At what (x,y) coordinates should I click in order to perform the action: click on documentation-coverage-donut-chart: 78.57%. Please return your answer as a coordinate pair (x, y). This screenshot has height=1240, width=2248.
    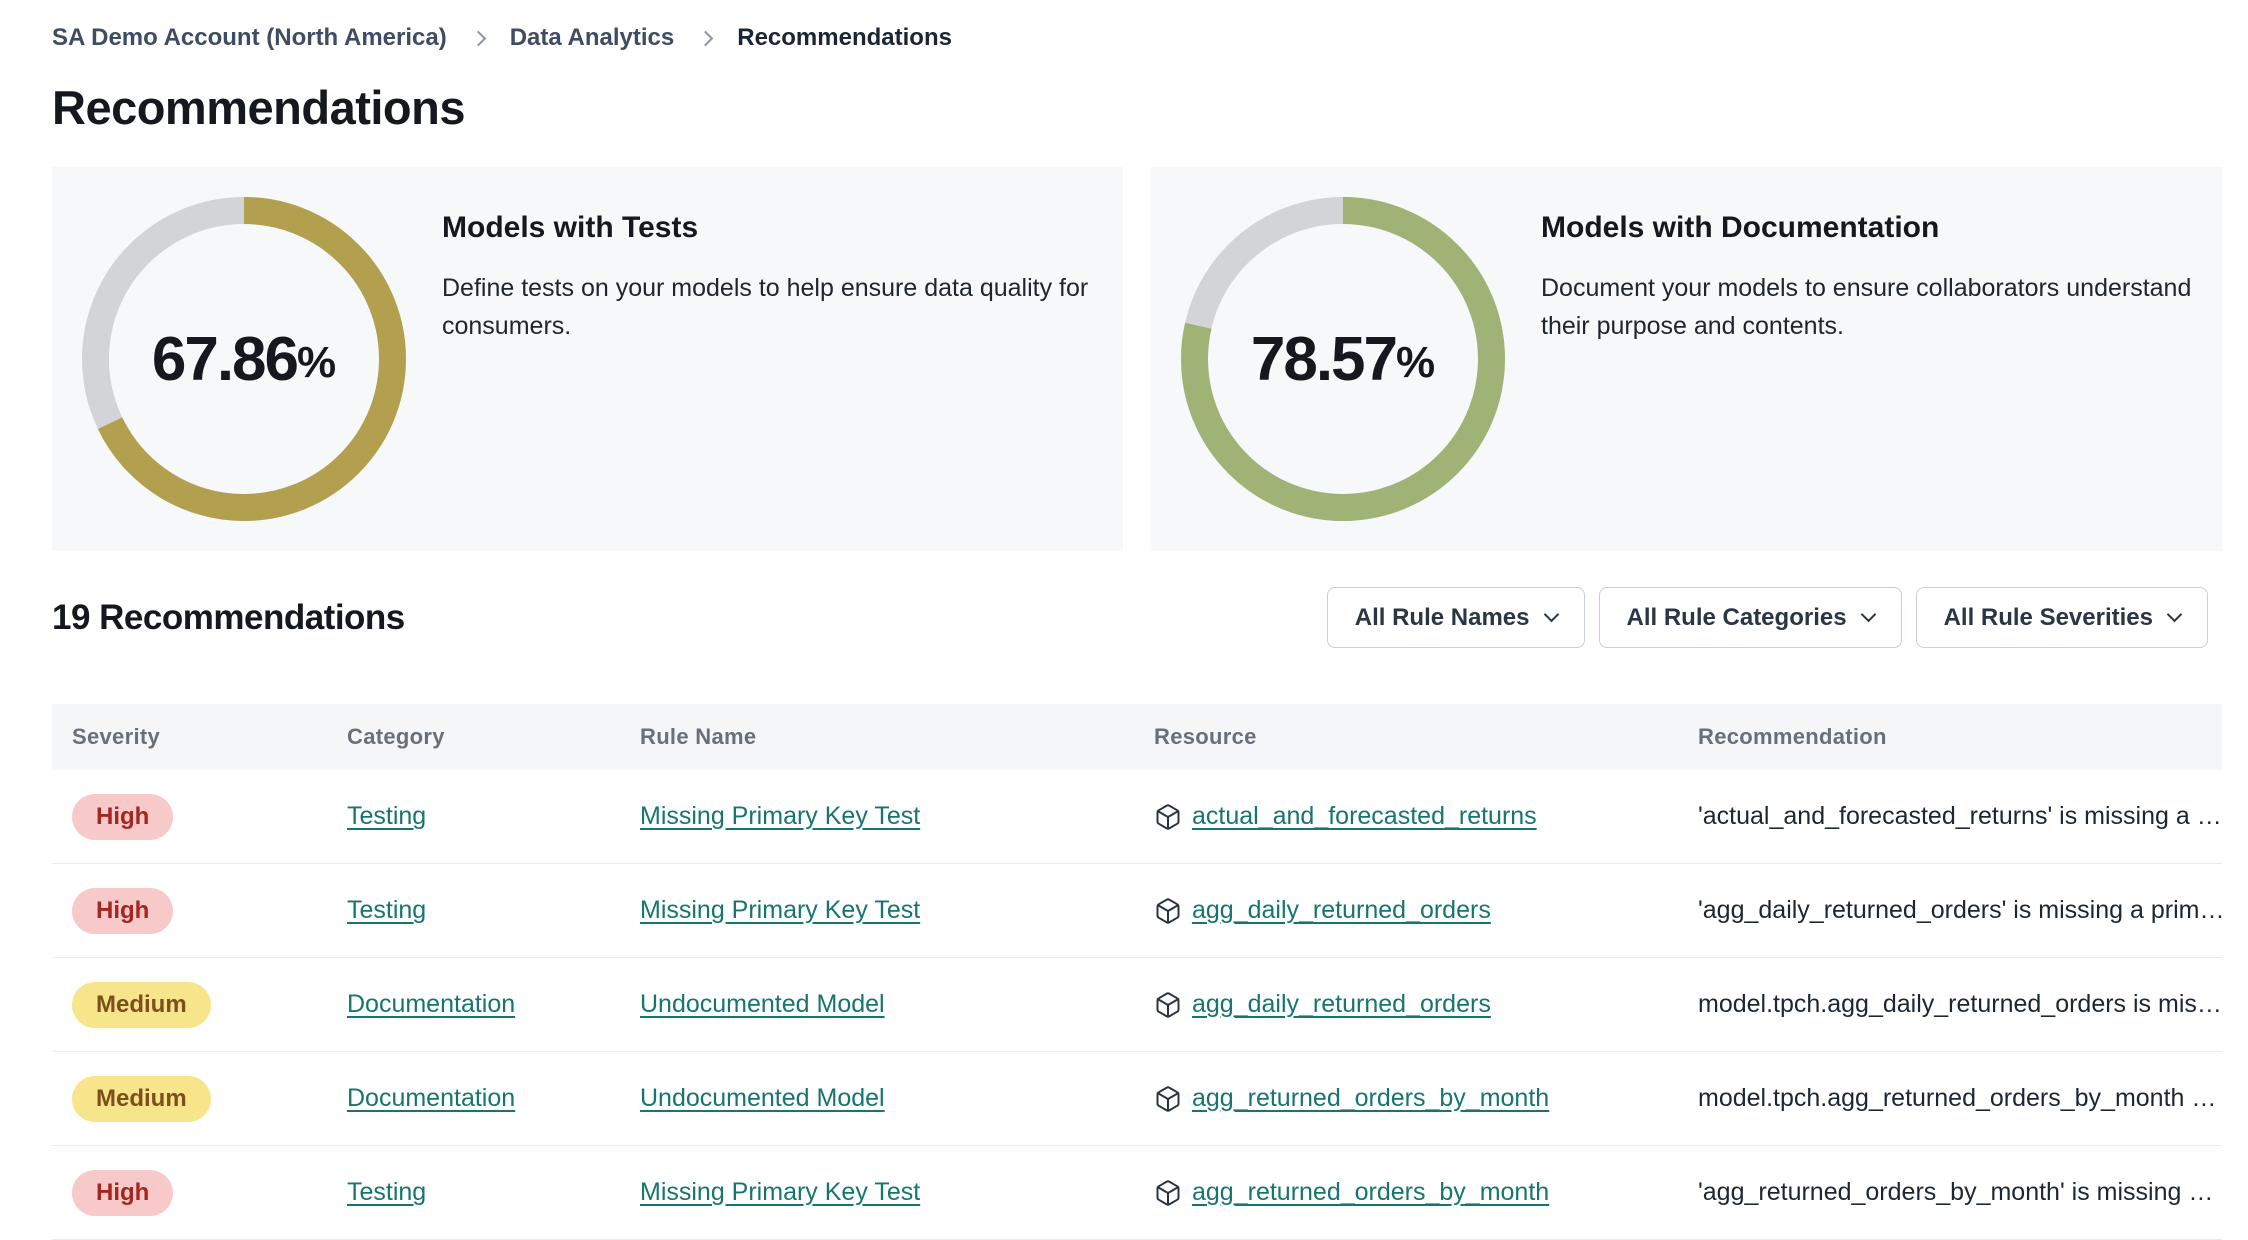
    Looking at the image, I should click on (1343, 359).